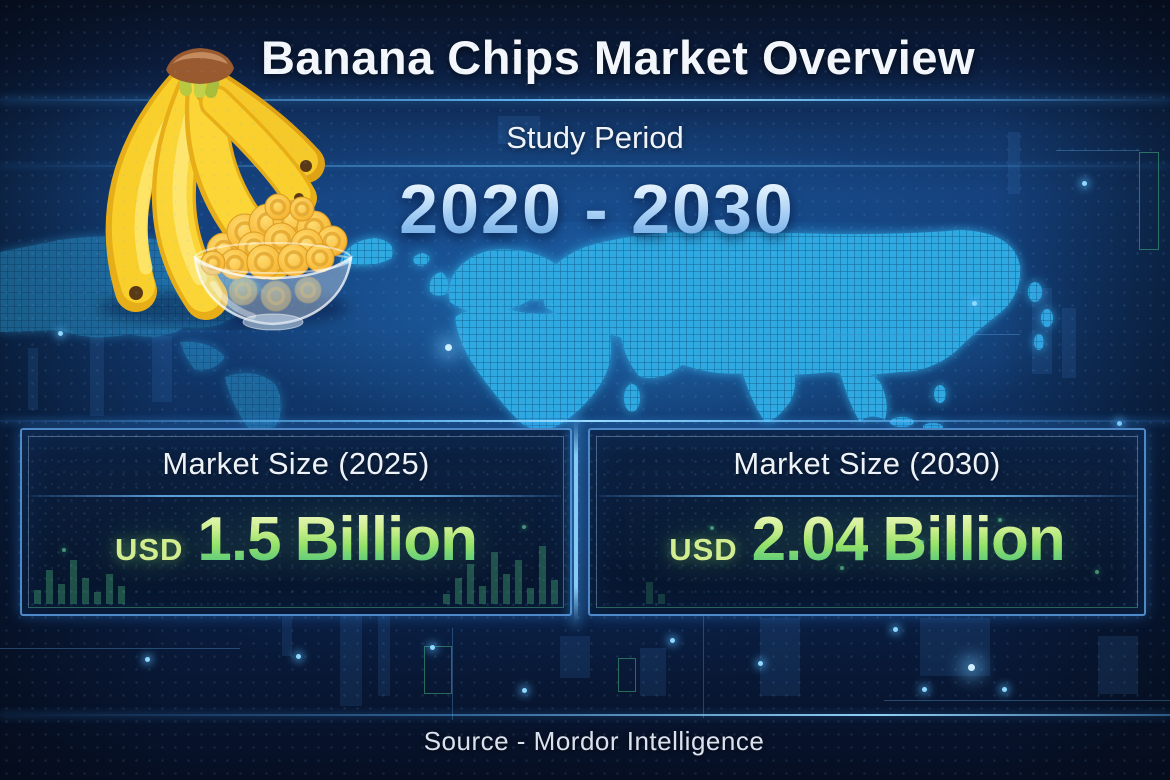 Image resolution: width=1170 pixels, height=780 pixels. I want to click on title-divider-line, so click(585, 100).